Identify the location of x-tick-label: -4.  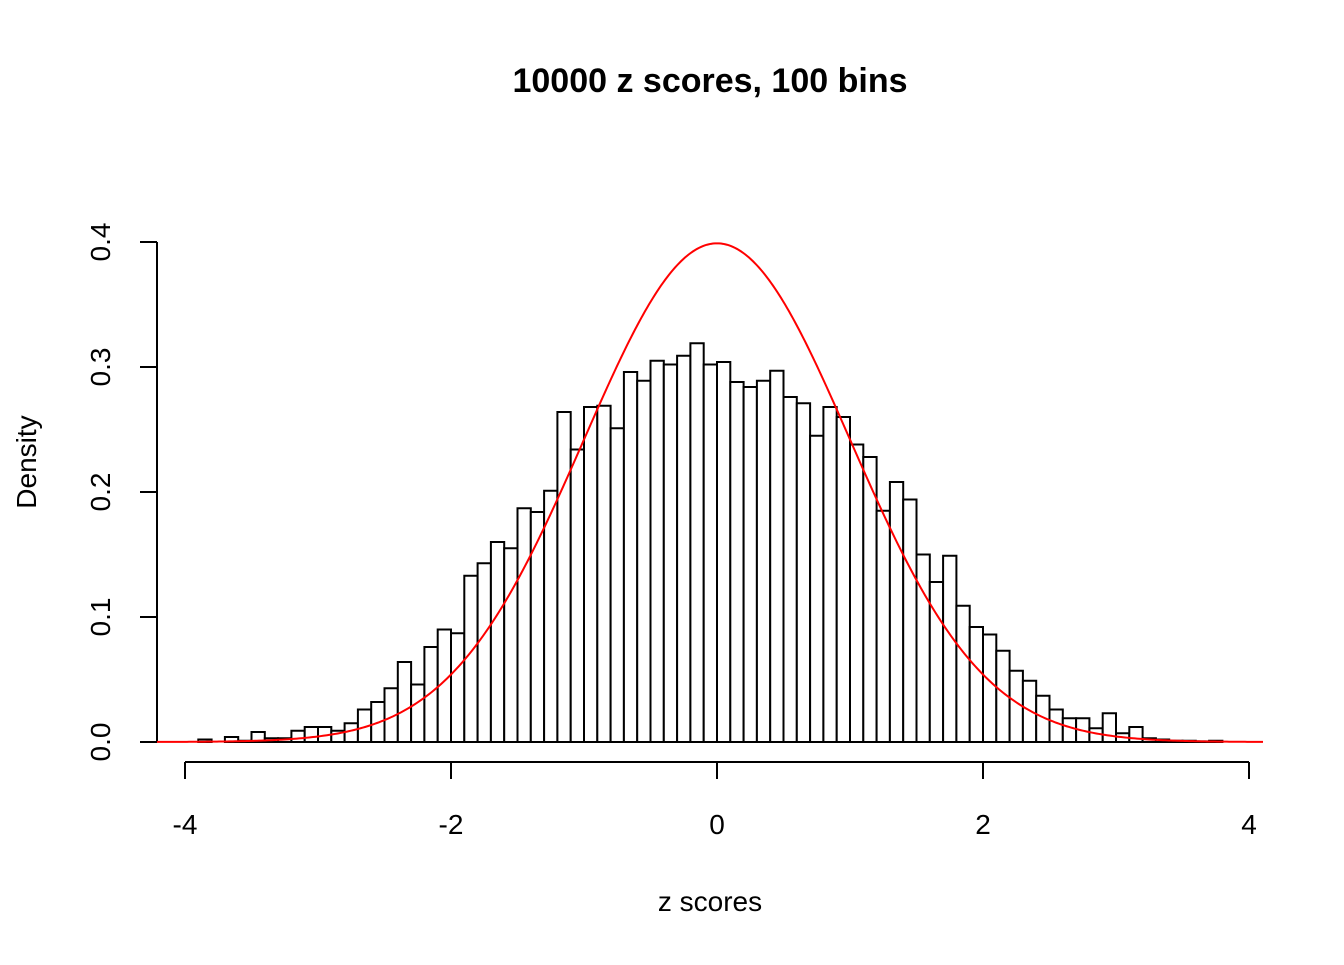
(185, 824).